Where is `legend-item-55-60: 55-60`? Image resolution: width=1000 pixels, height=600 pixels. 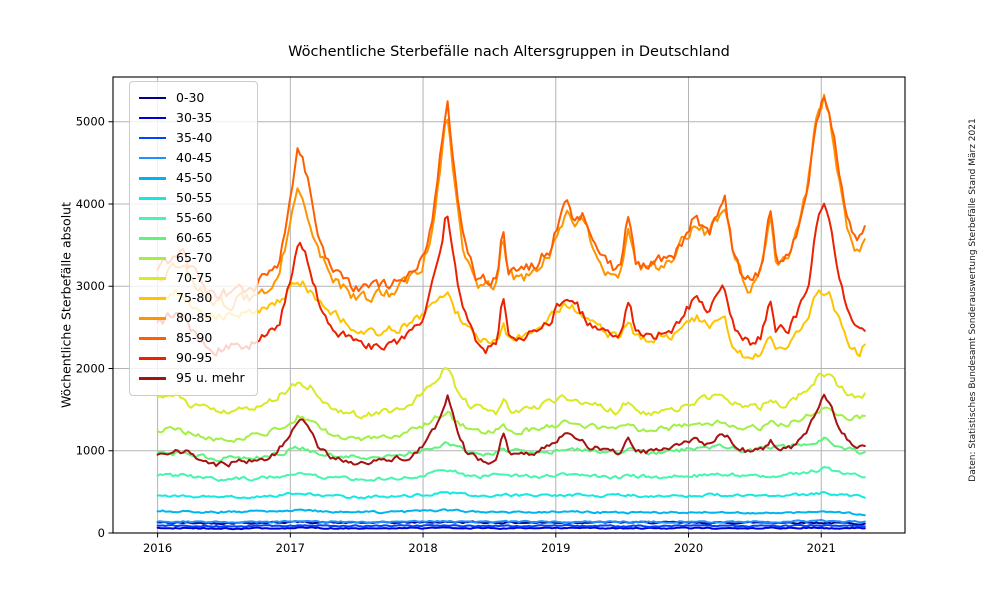 legend-item-55-60: 55-60 is located at coordinates (192, 218).